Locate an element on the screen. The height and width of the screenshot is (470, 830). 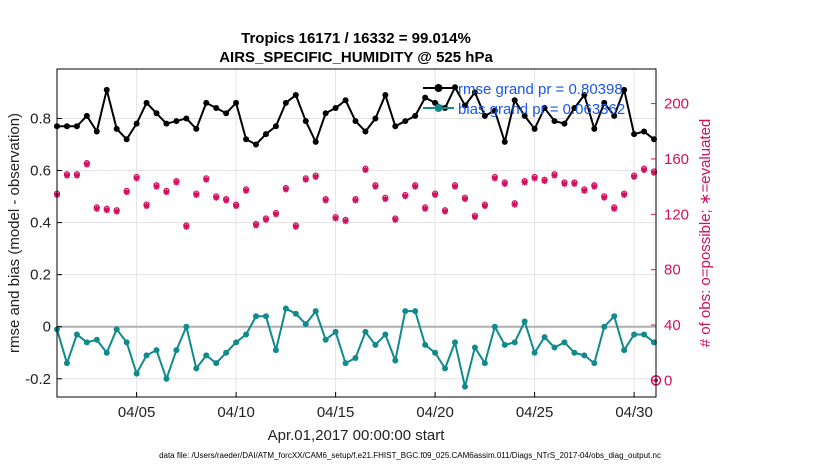
y-tick-label: 0.2 is located at coordinates (40, 275).